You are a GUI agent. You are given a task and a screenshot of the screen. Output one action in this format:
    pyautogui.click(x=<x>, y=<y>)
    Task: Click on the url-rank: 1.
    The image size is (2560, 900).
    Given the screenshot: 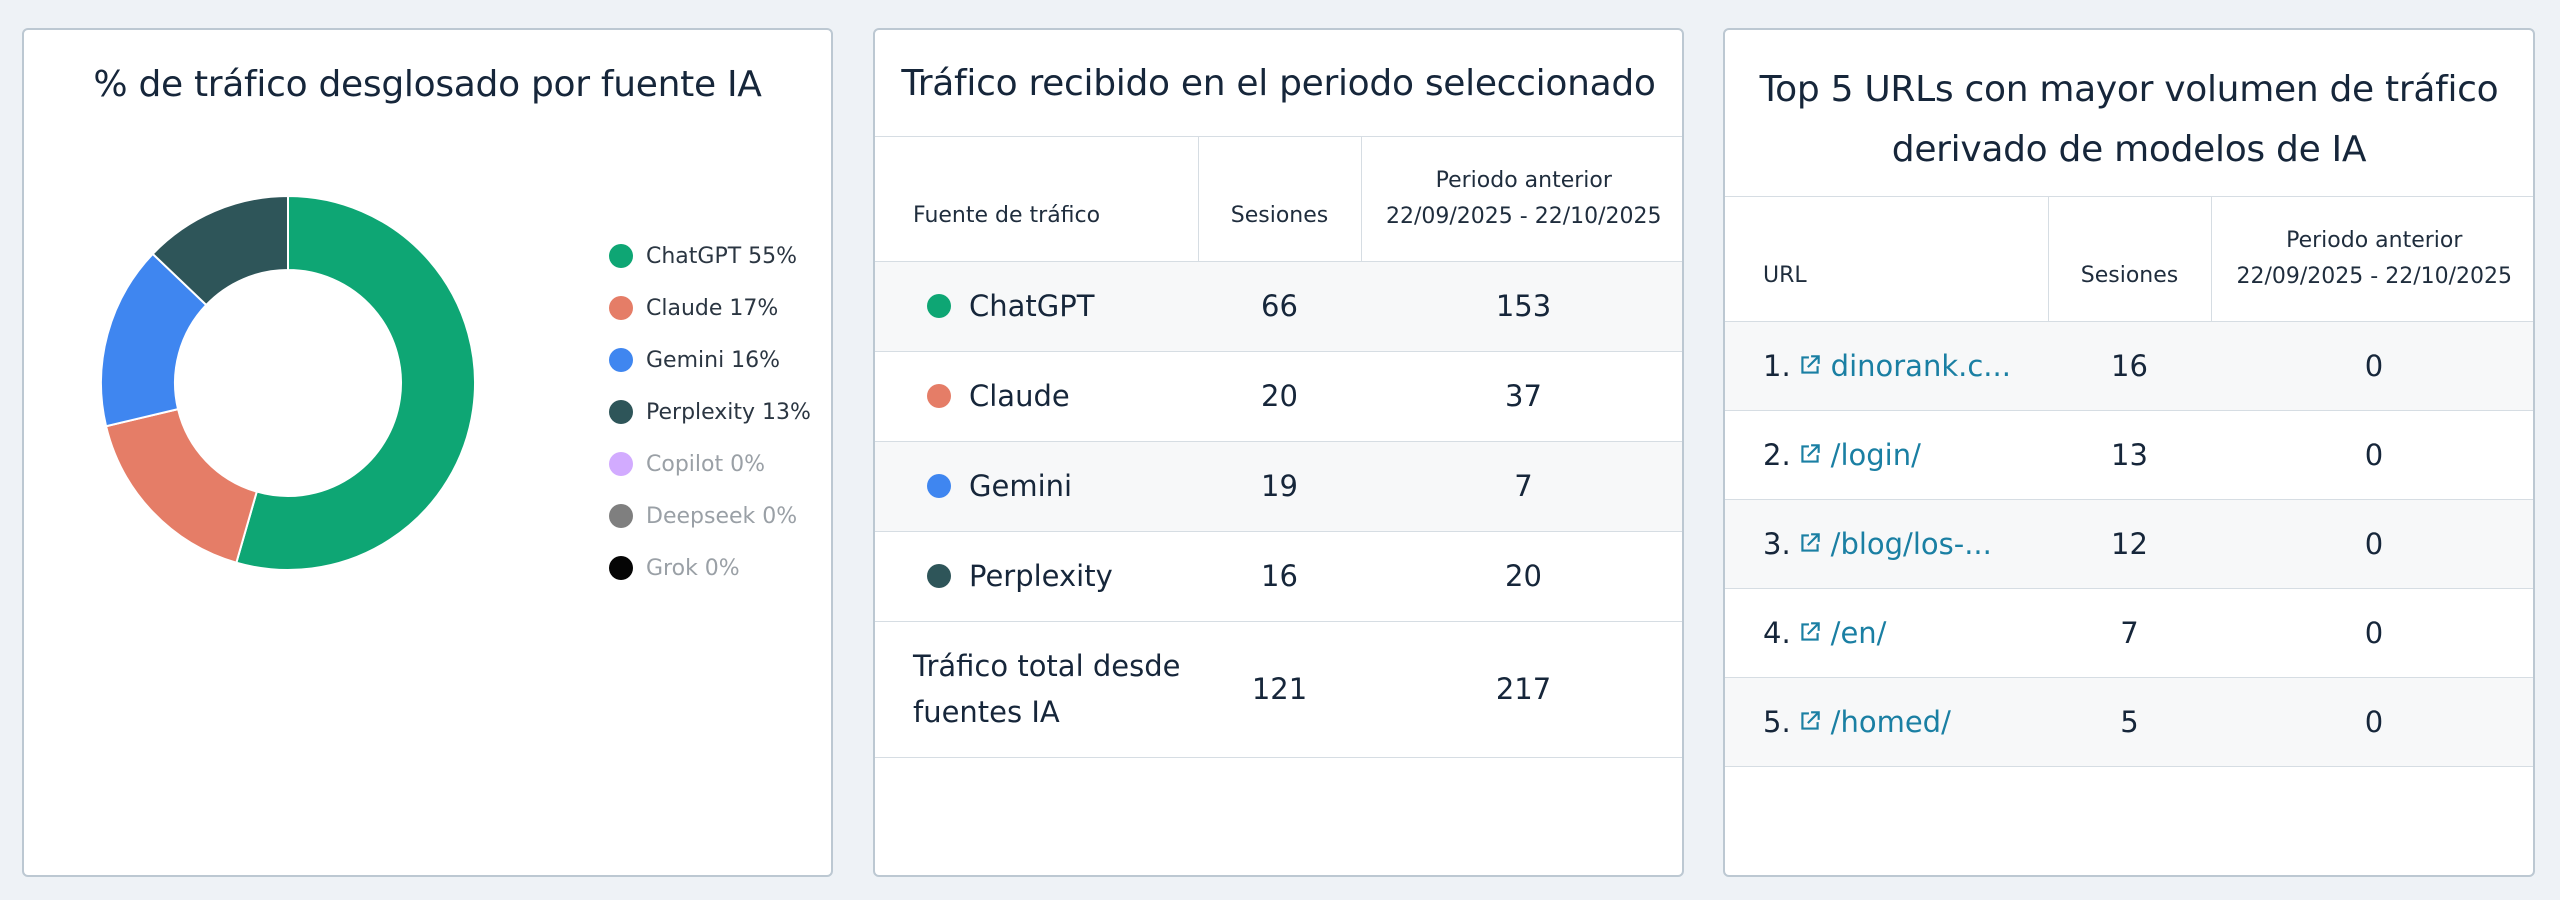 What is the action you would take?
    pyautogui.click(x=1777, y=365)
    